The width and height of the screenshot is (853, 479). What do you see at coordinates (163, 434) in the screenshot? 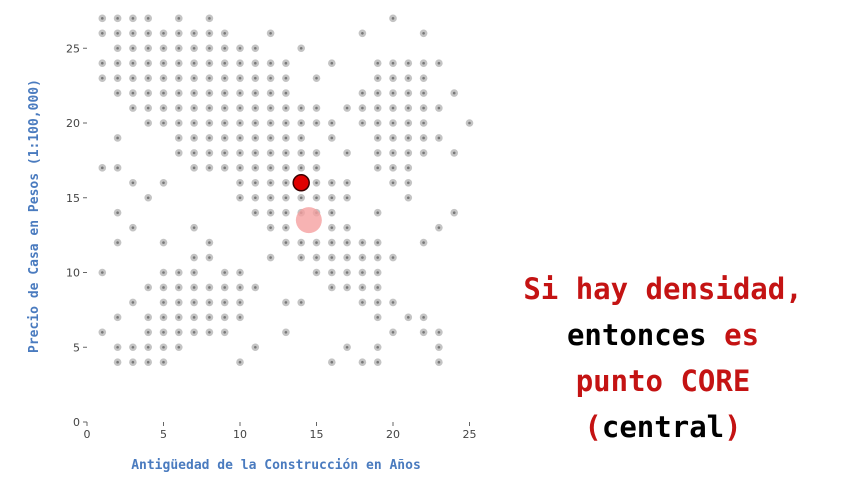
I see `x-tick-label: 5` at bounding box center [163, 434].